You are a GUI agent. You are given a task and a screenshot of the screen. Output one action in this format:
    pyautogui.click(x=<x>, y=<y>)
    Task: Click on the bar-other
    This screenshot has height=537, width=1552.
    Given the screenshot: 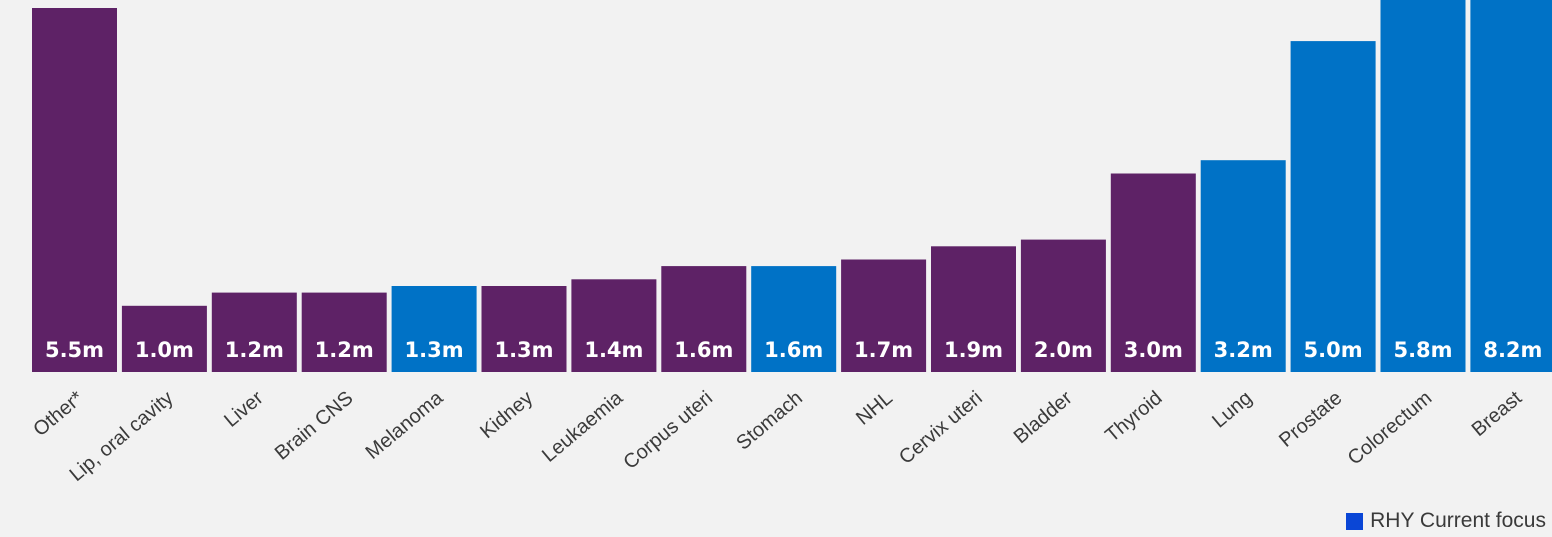 What is the action you would take?
    pyautogui.click(x=74, y=190)
    